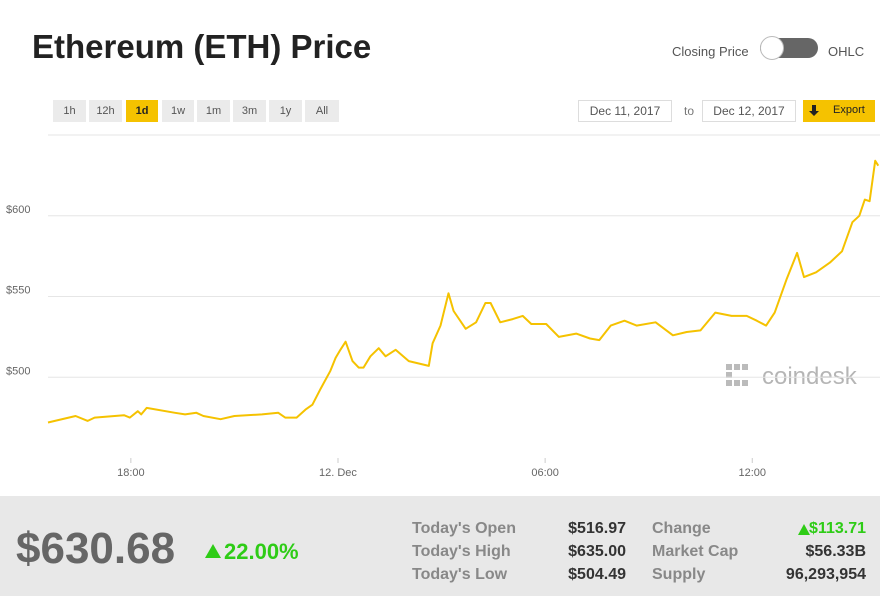  I want to click on date-from: Dec 11, 2017, so click(625, 111).